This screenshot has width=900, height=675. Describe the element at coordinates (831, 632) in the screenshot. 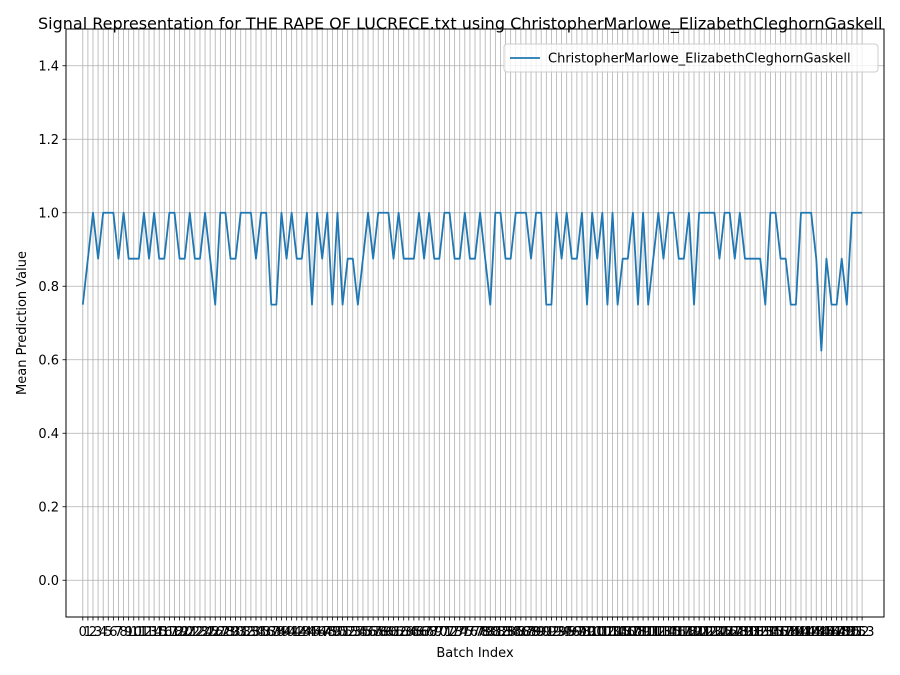

I see `x-tick-label: 147` at that location.